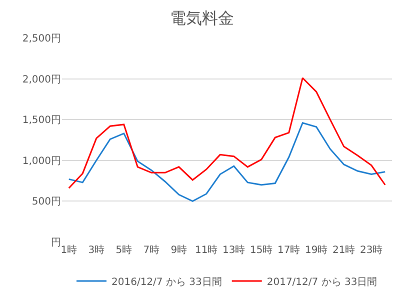 The width and height of the screenshot is (404, 308). Describe the element at coordinates (124, 250) in the screenshot. I see `x-tick-label: 5時` at that location.